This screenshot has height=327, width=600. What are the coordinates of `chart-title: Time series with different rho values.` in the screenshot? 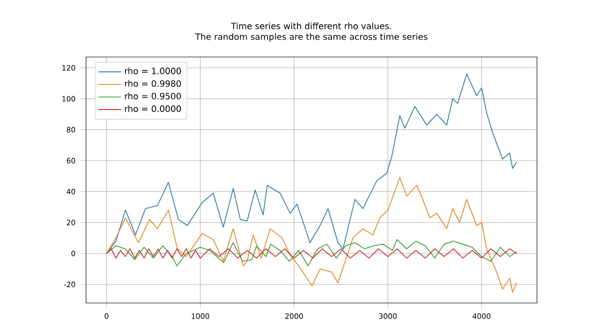 It's located at (311, 26).